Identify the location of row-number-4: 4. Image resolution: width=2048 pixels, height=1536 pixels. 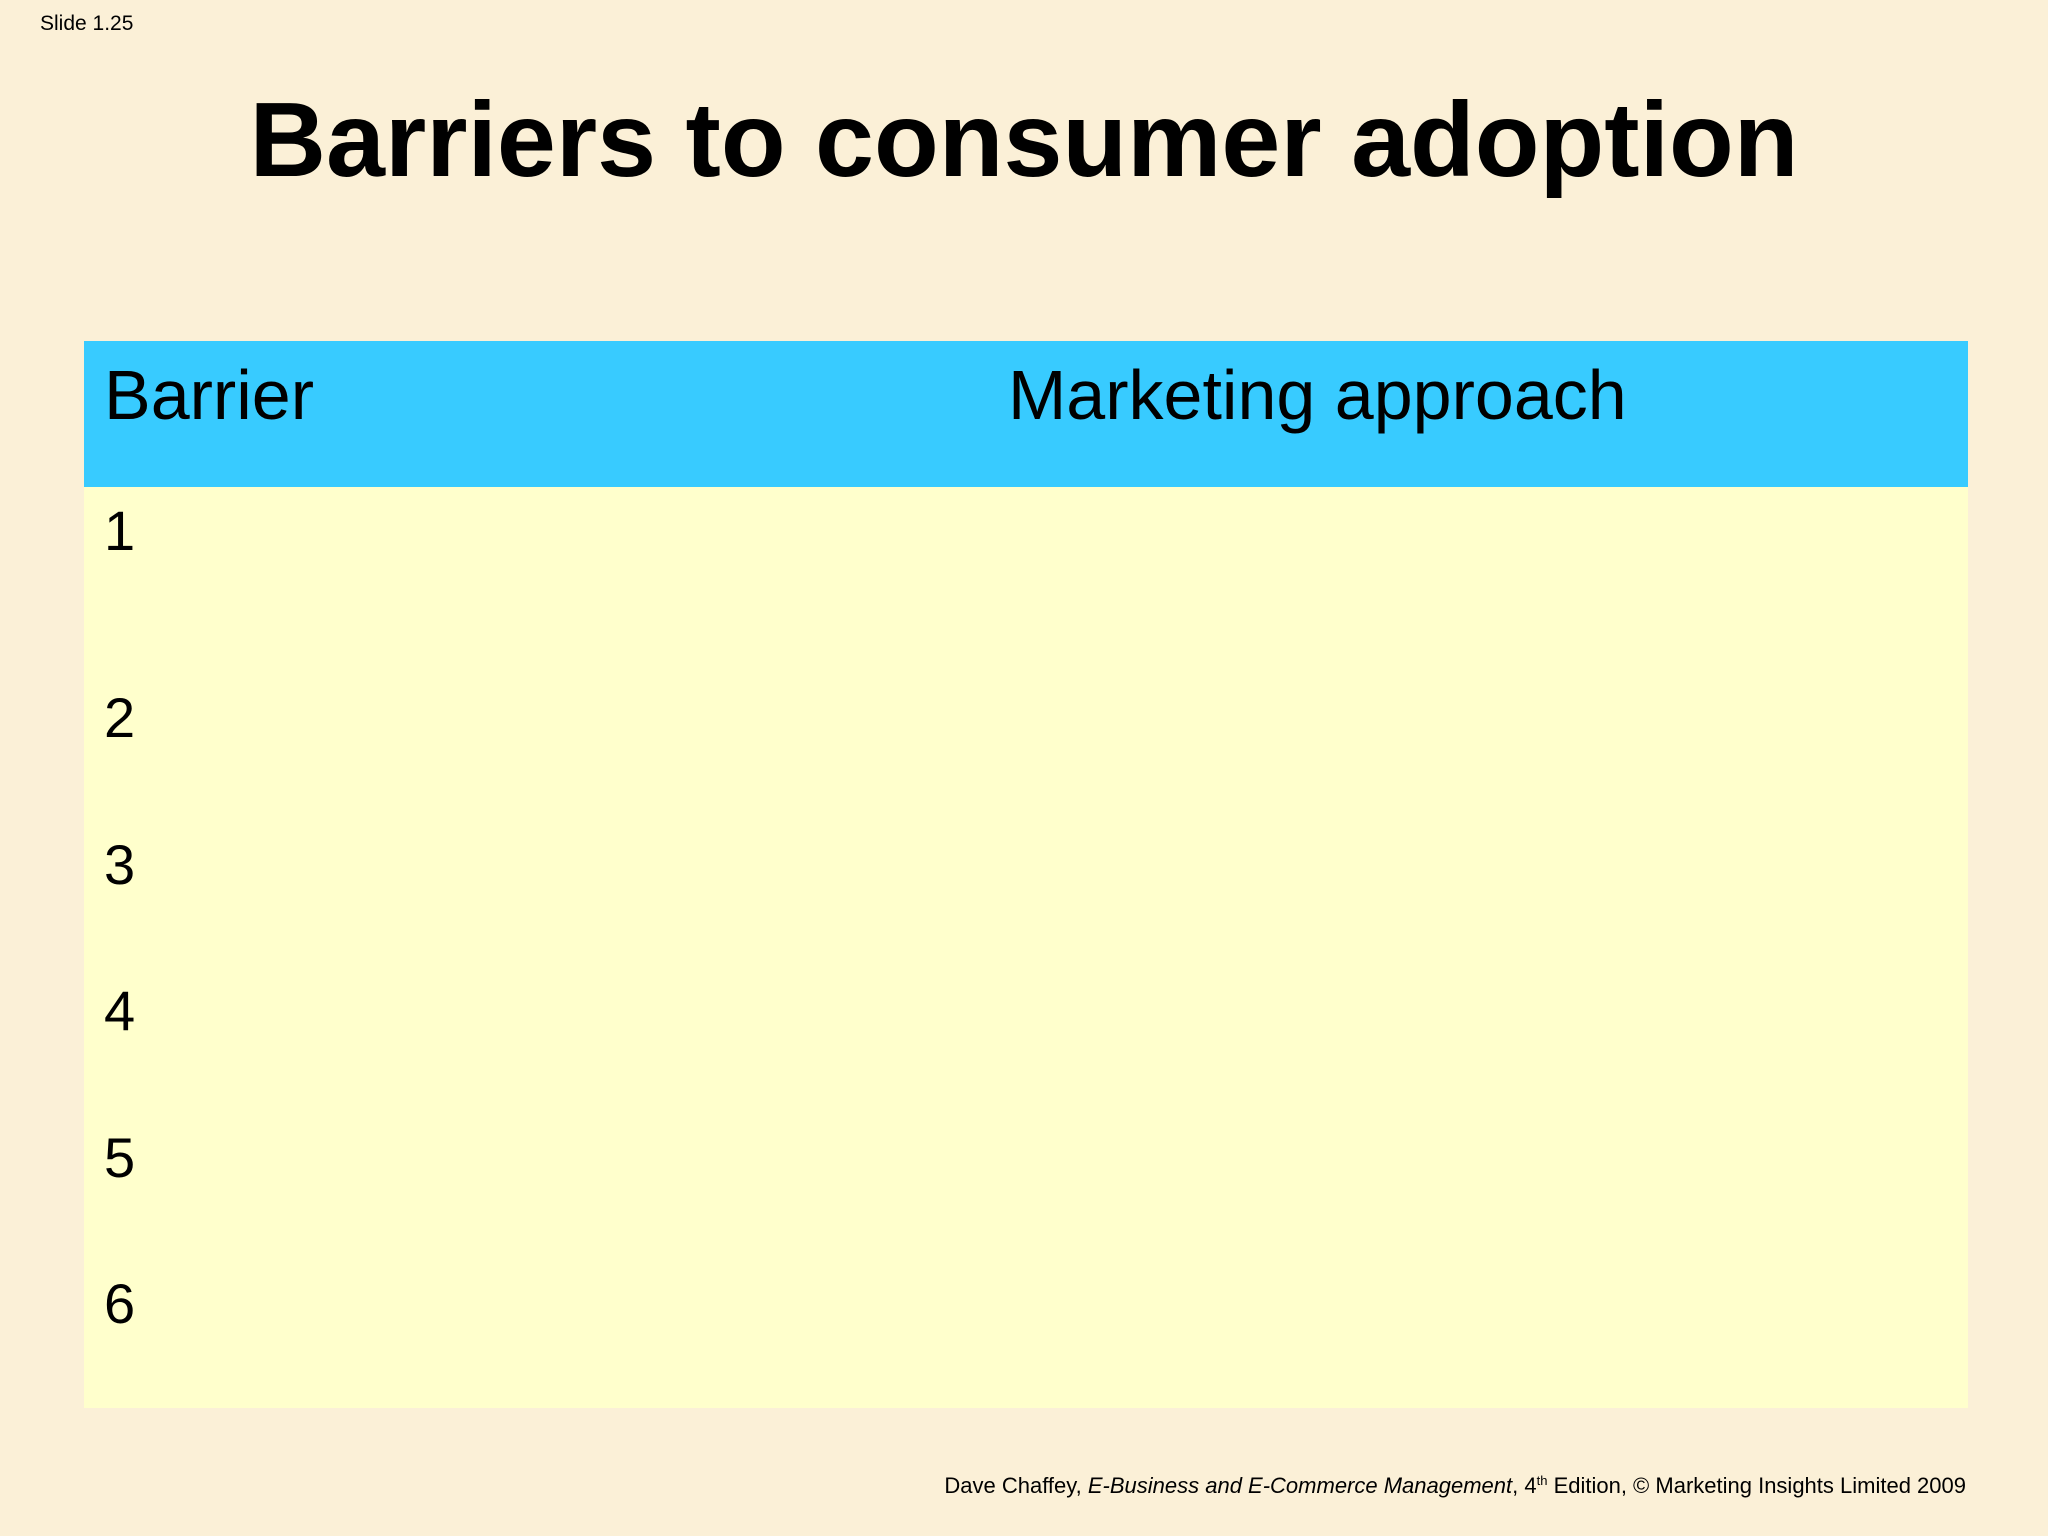
(120, 1010).